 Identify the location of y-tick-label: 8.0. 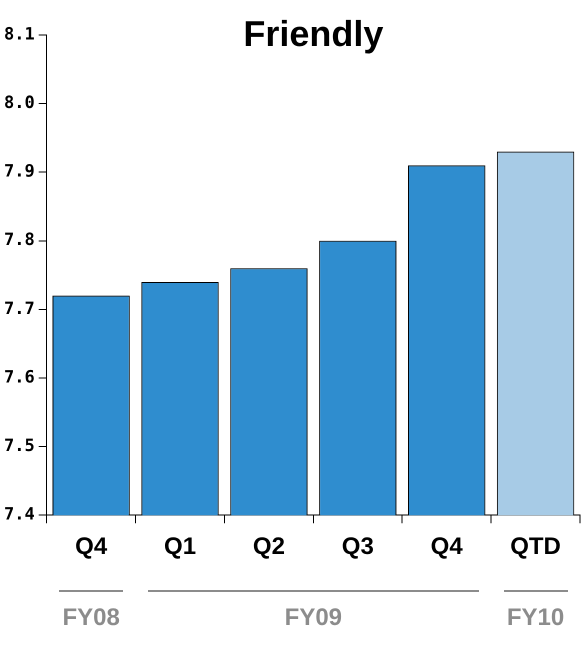
(19, 103).